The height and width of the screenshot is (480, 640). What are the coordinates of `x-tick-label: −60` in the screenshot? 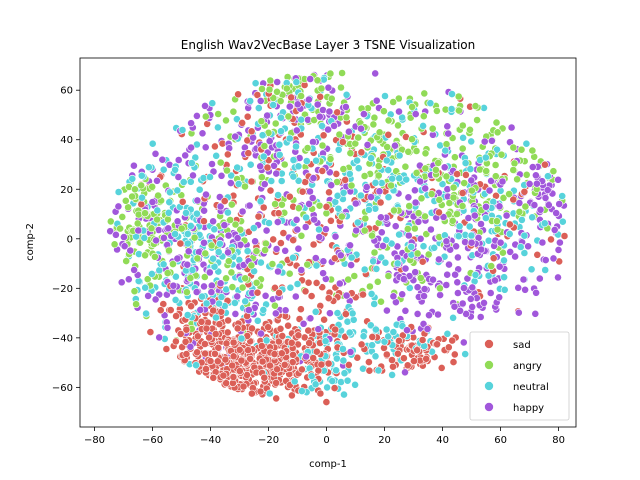 It's located at (152, 440).